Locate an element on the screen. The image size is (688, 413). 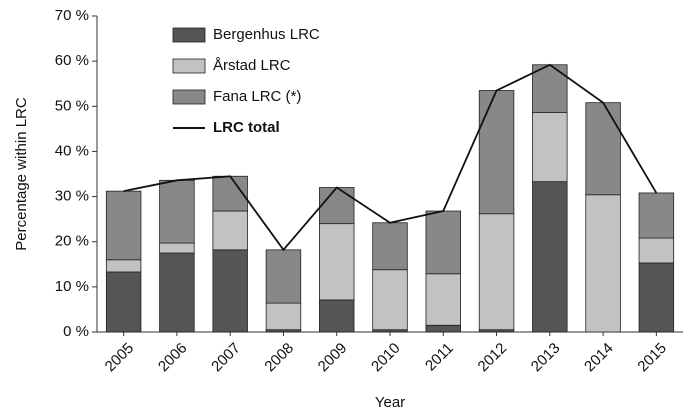
x-tick-label: 2012 is located at coordinates (493, 358).